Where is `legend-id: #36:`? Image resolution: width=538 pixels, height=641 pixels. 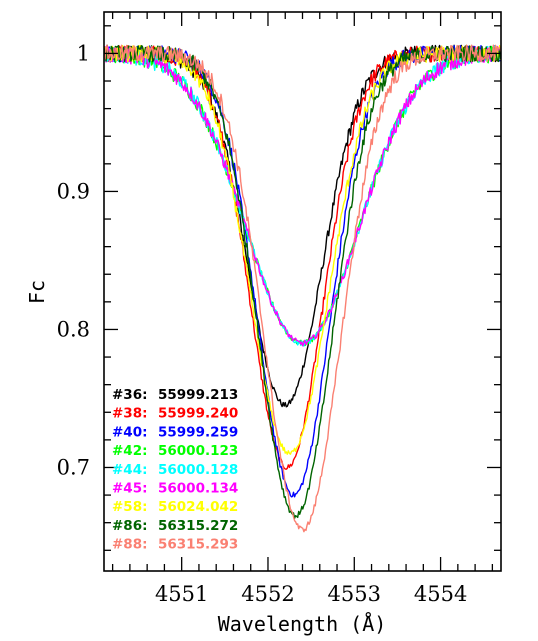 legend-id: #36: is located at coordinates (130, 395).